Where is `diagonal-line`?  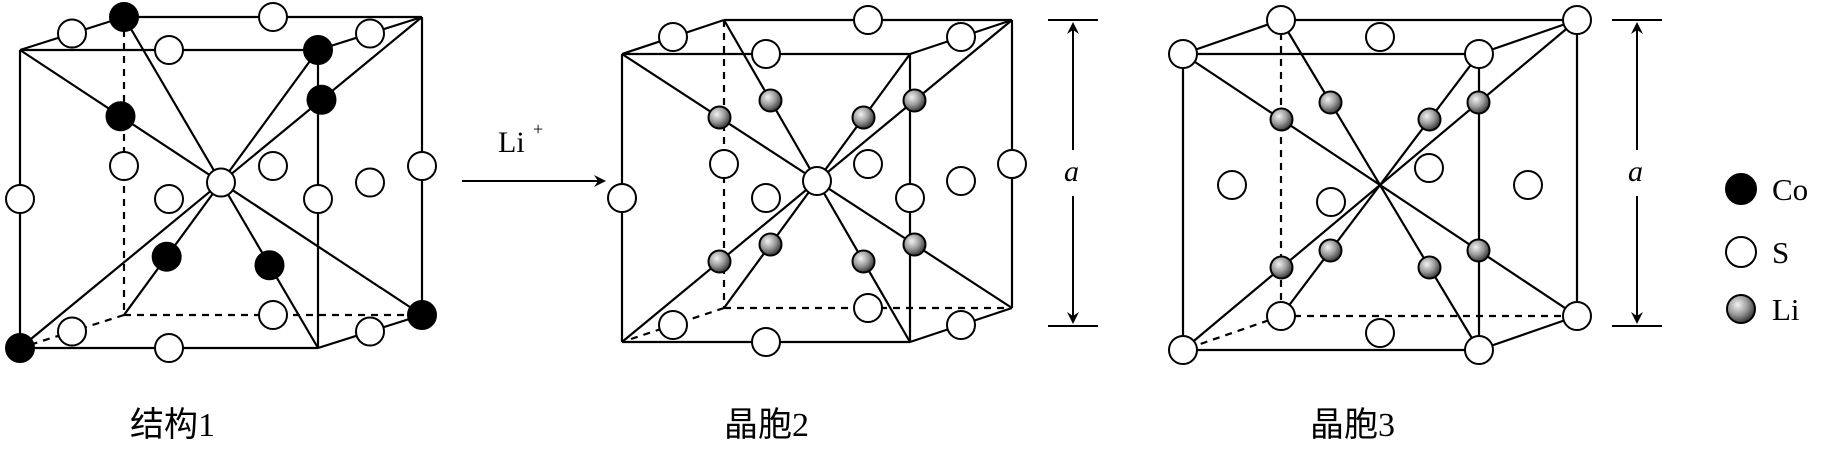 diagonal-line is located at coordinates (1380, 185).